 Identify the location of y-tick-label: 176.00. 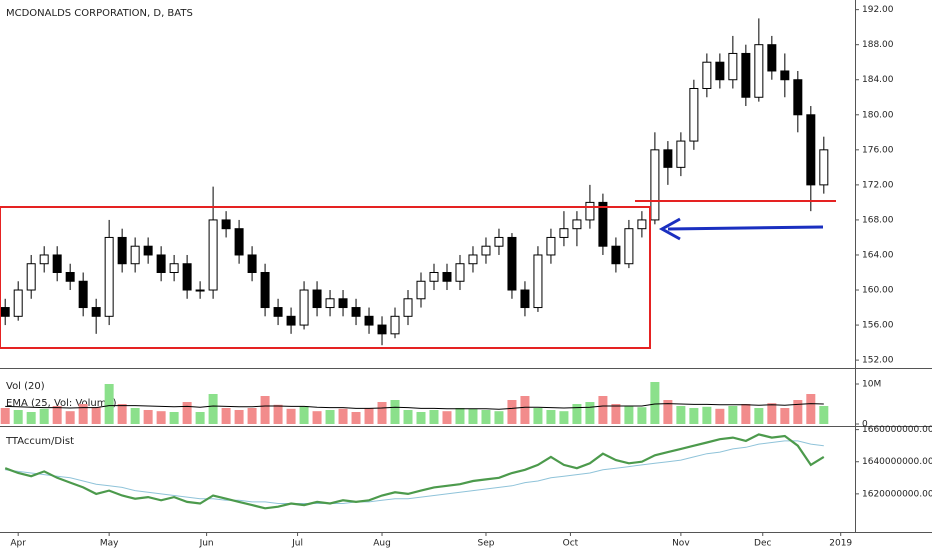
(878, 150).